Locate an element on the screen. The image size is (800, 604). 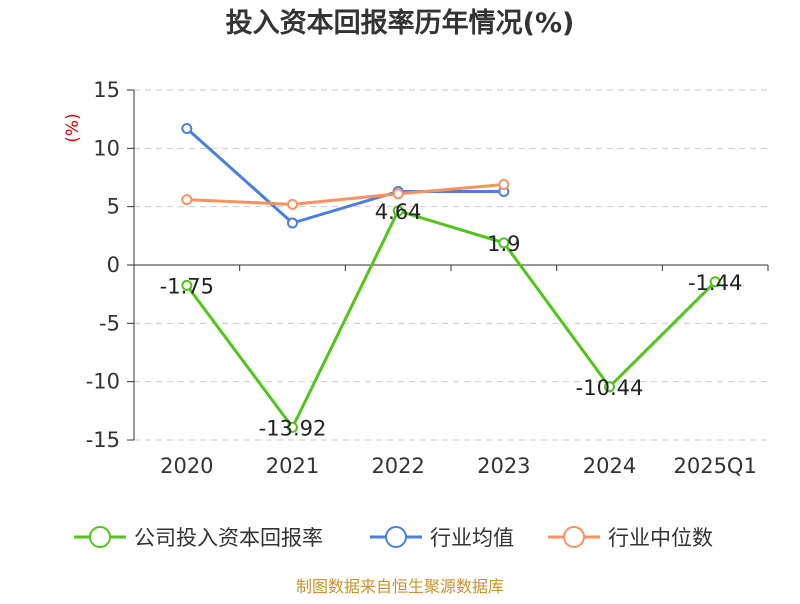
y-tick-label: 10 is located at coordinates (106, 148).